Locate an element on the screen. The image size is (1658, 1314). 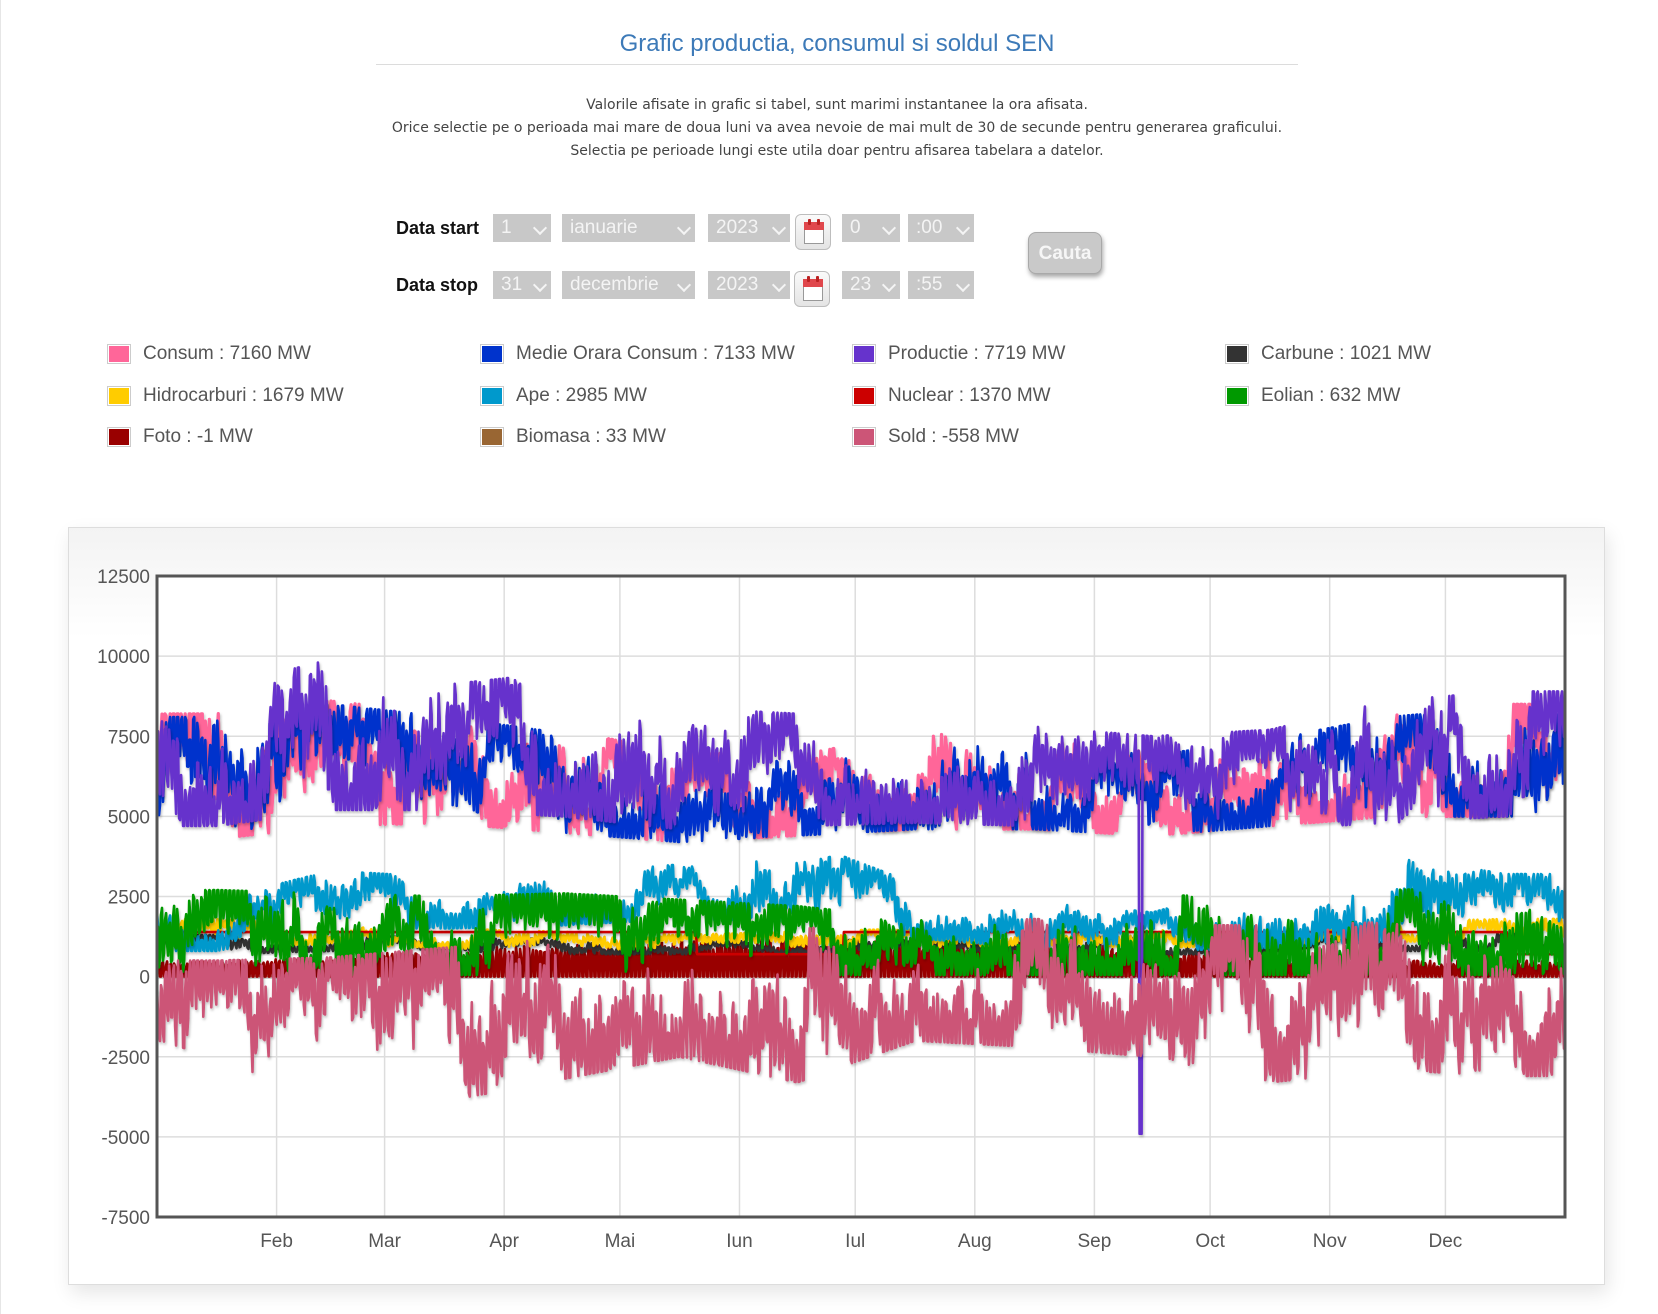
start-month-select: ianuarie is located at coordinates (628, 228).